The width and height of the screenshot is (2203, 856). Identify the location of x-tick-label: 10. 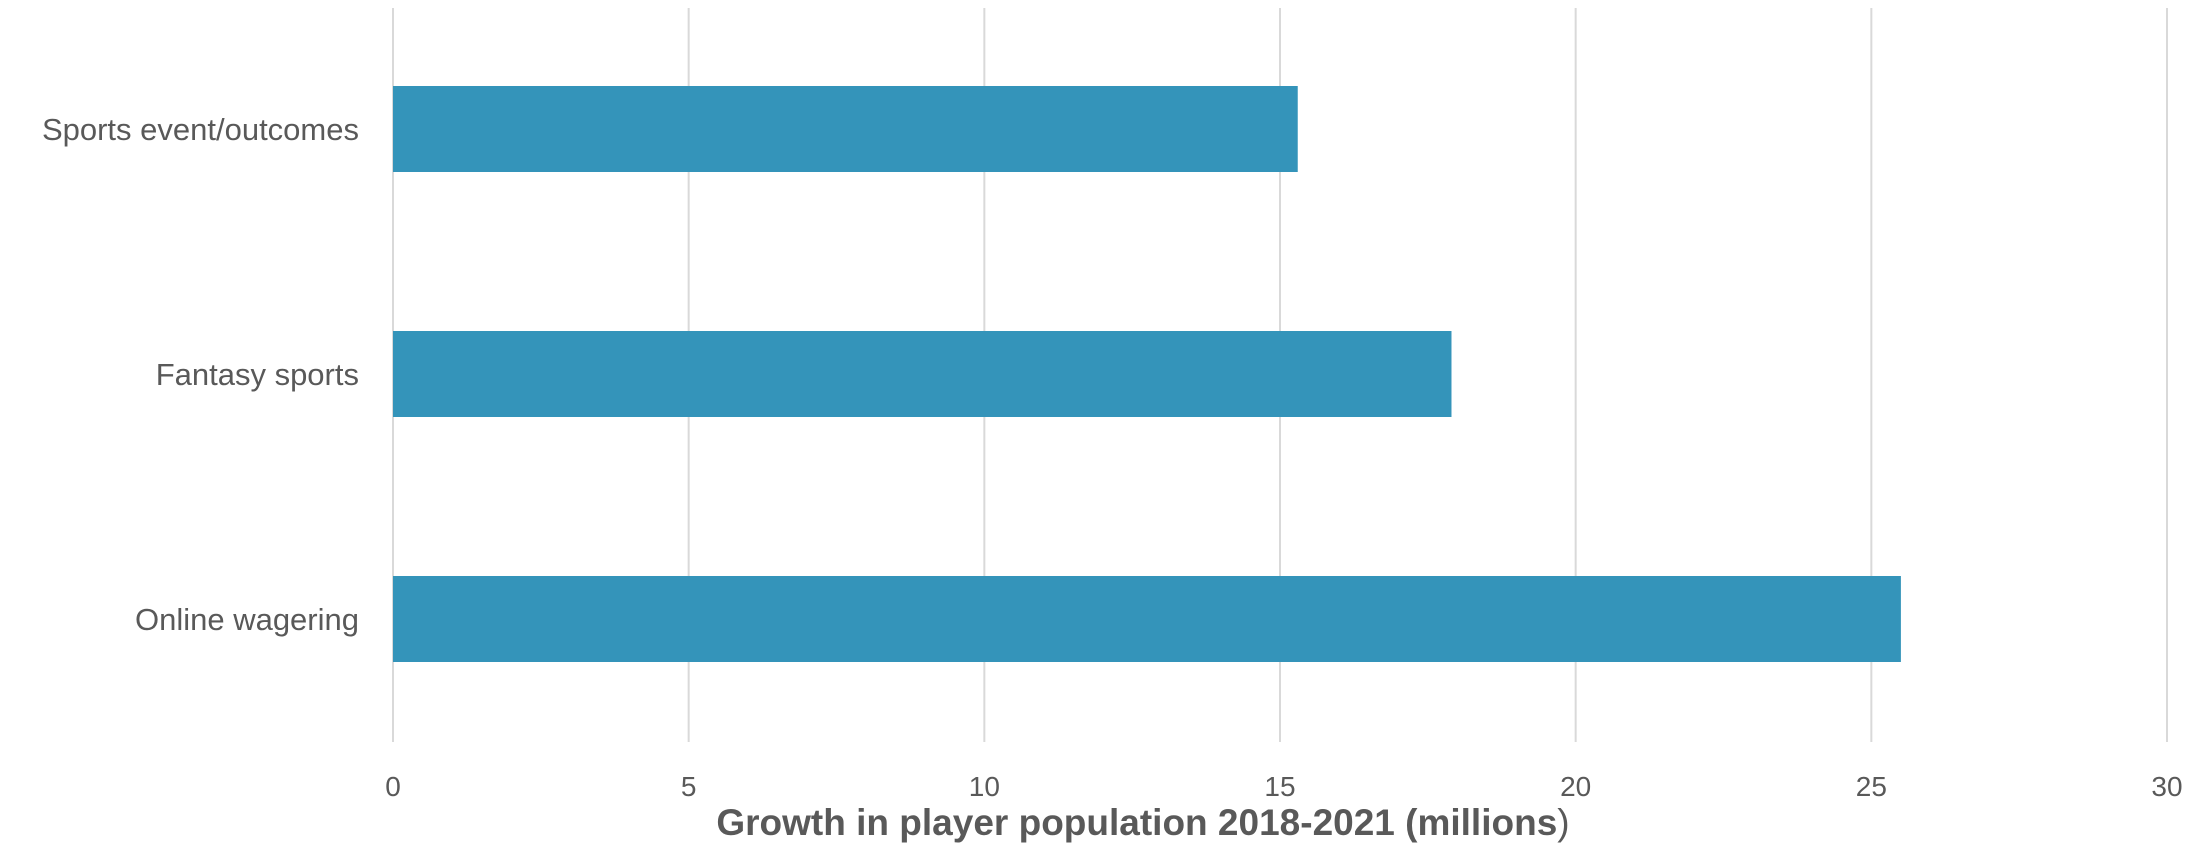
(984, 786).